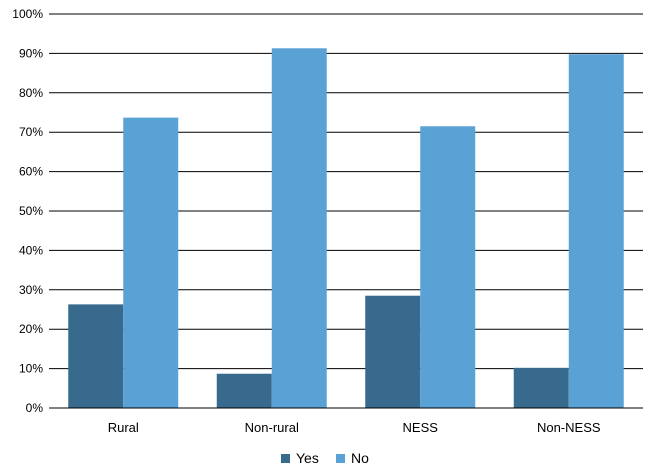 The image size is (663, 474). I want to click on y-tick-label: 30%, so click(31, 290).